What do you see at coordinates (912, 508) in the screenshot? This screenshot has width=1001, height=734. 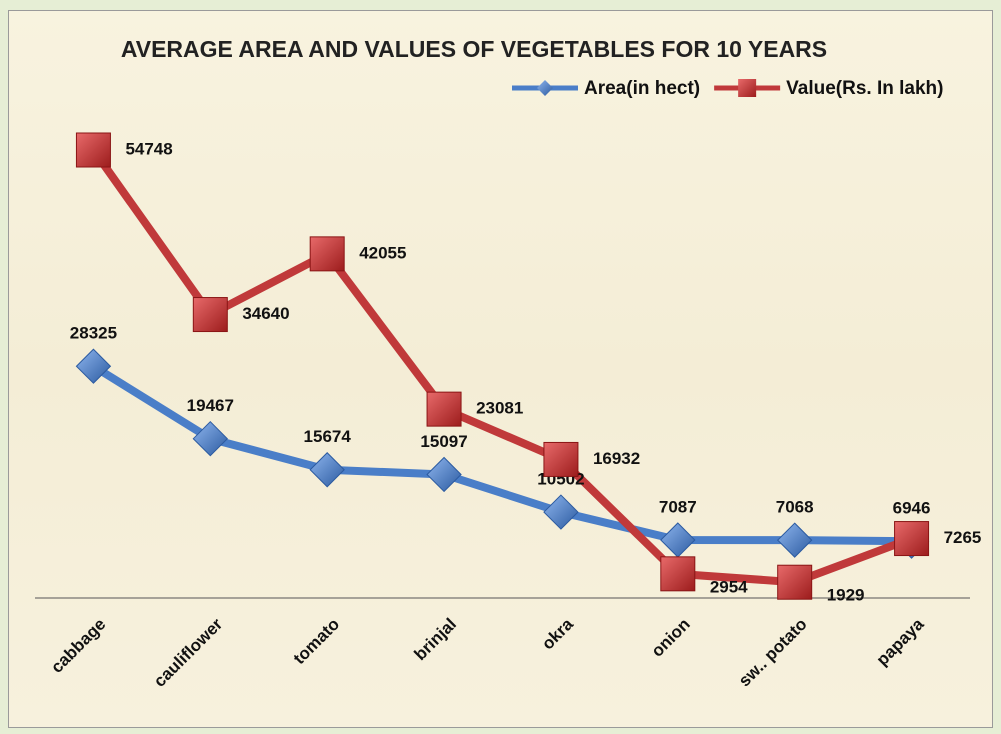 I see `data-label: 6946` at bounding box center [912, 508].